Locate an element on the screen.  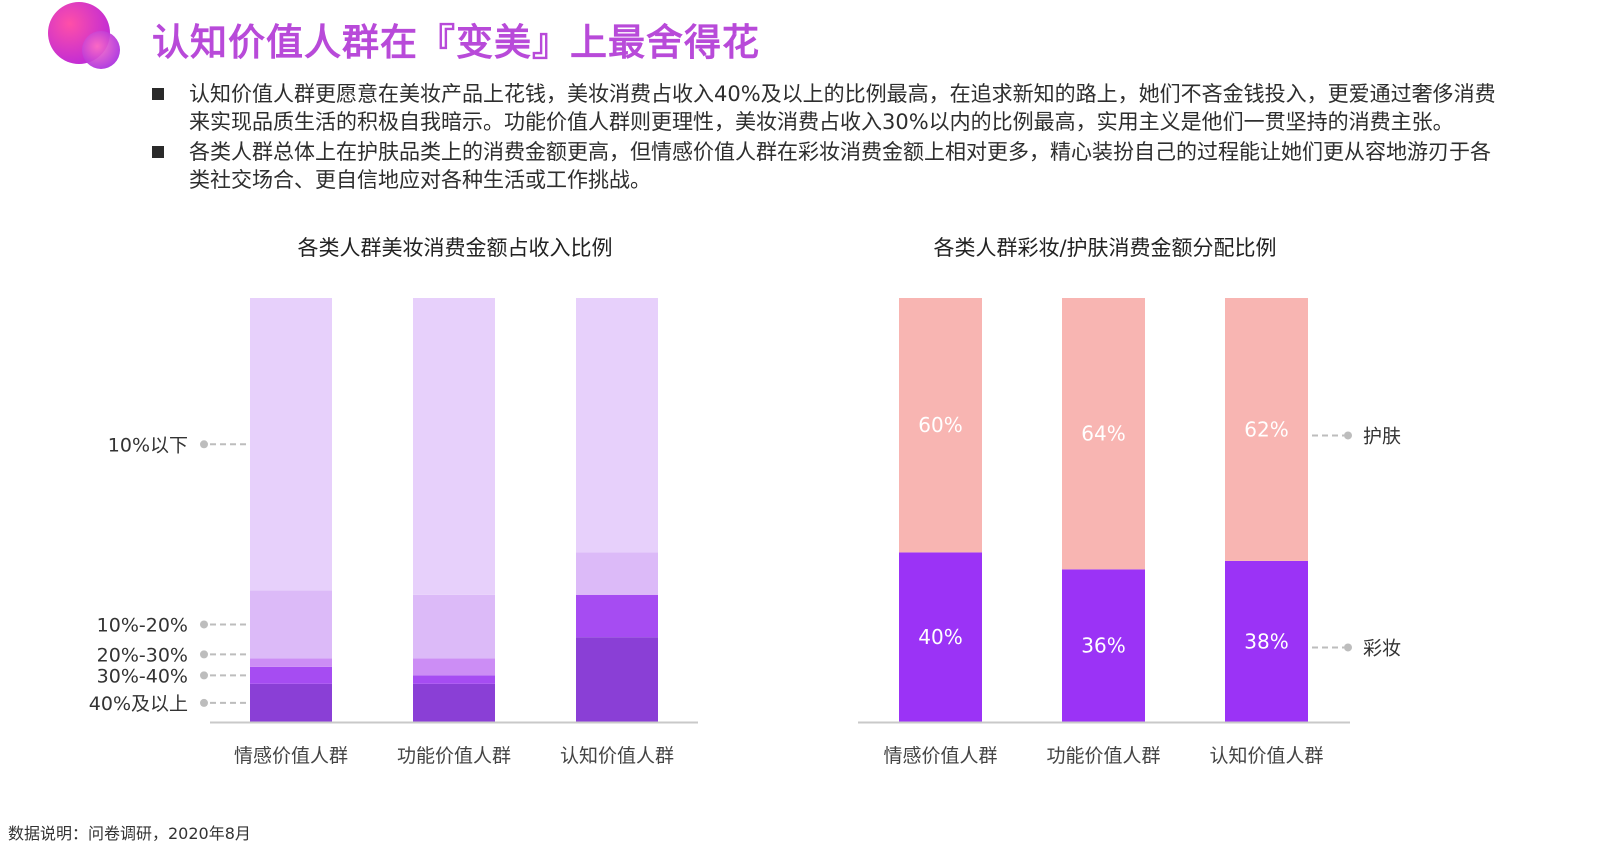
data-label: 40% is located at coordinates (940, 637).